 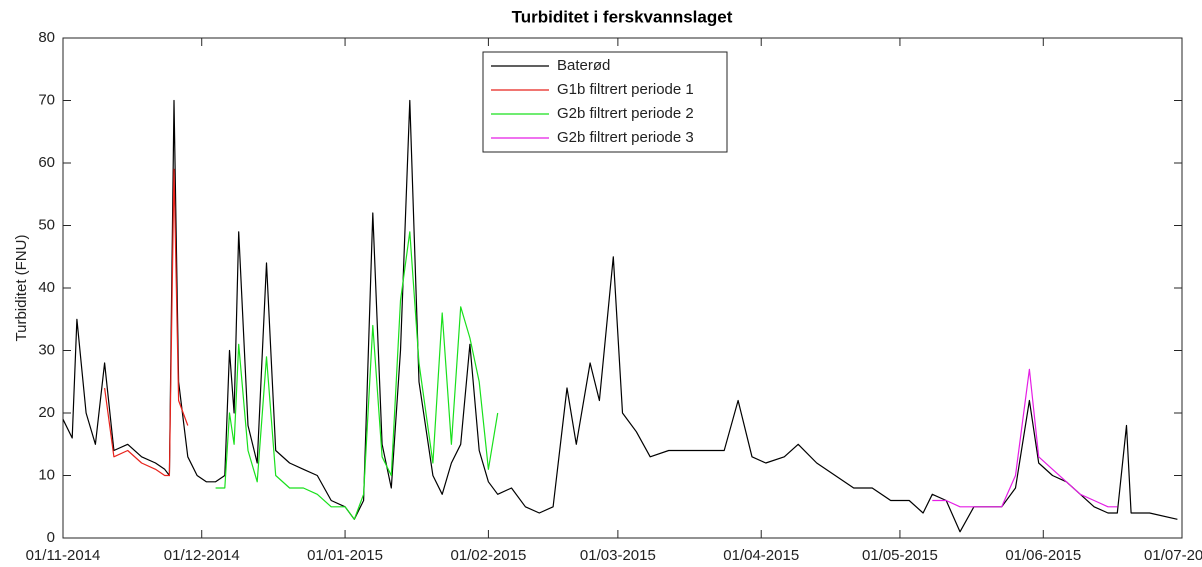 What do you see at coordinates (900, 555) in the screenshot?
I see `x-tick-label: 01/05-2015` at bounding box center [900, 555].